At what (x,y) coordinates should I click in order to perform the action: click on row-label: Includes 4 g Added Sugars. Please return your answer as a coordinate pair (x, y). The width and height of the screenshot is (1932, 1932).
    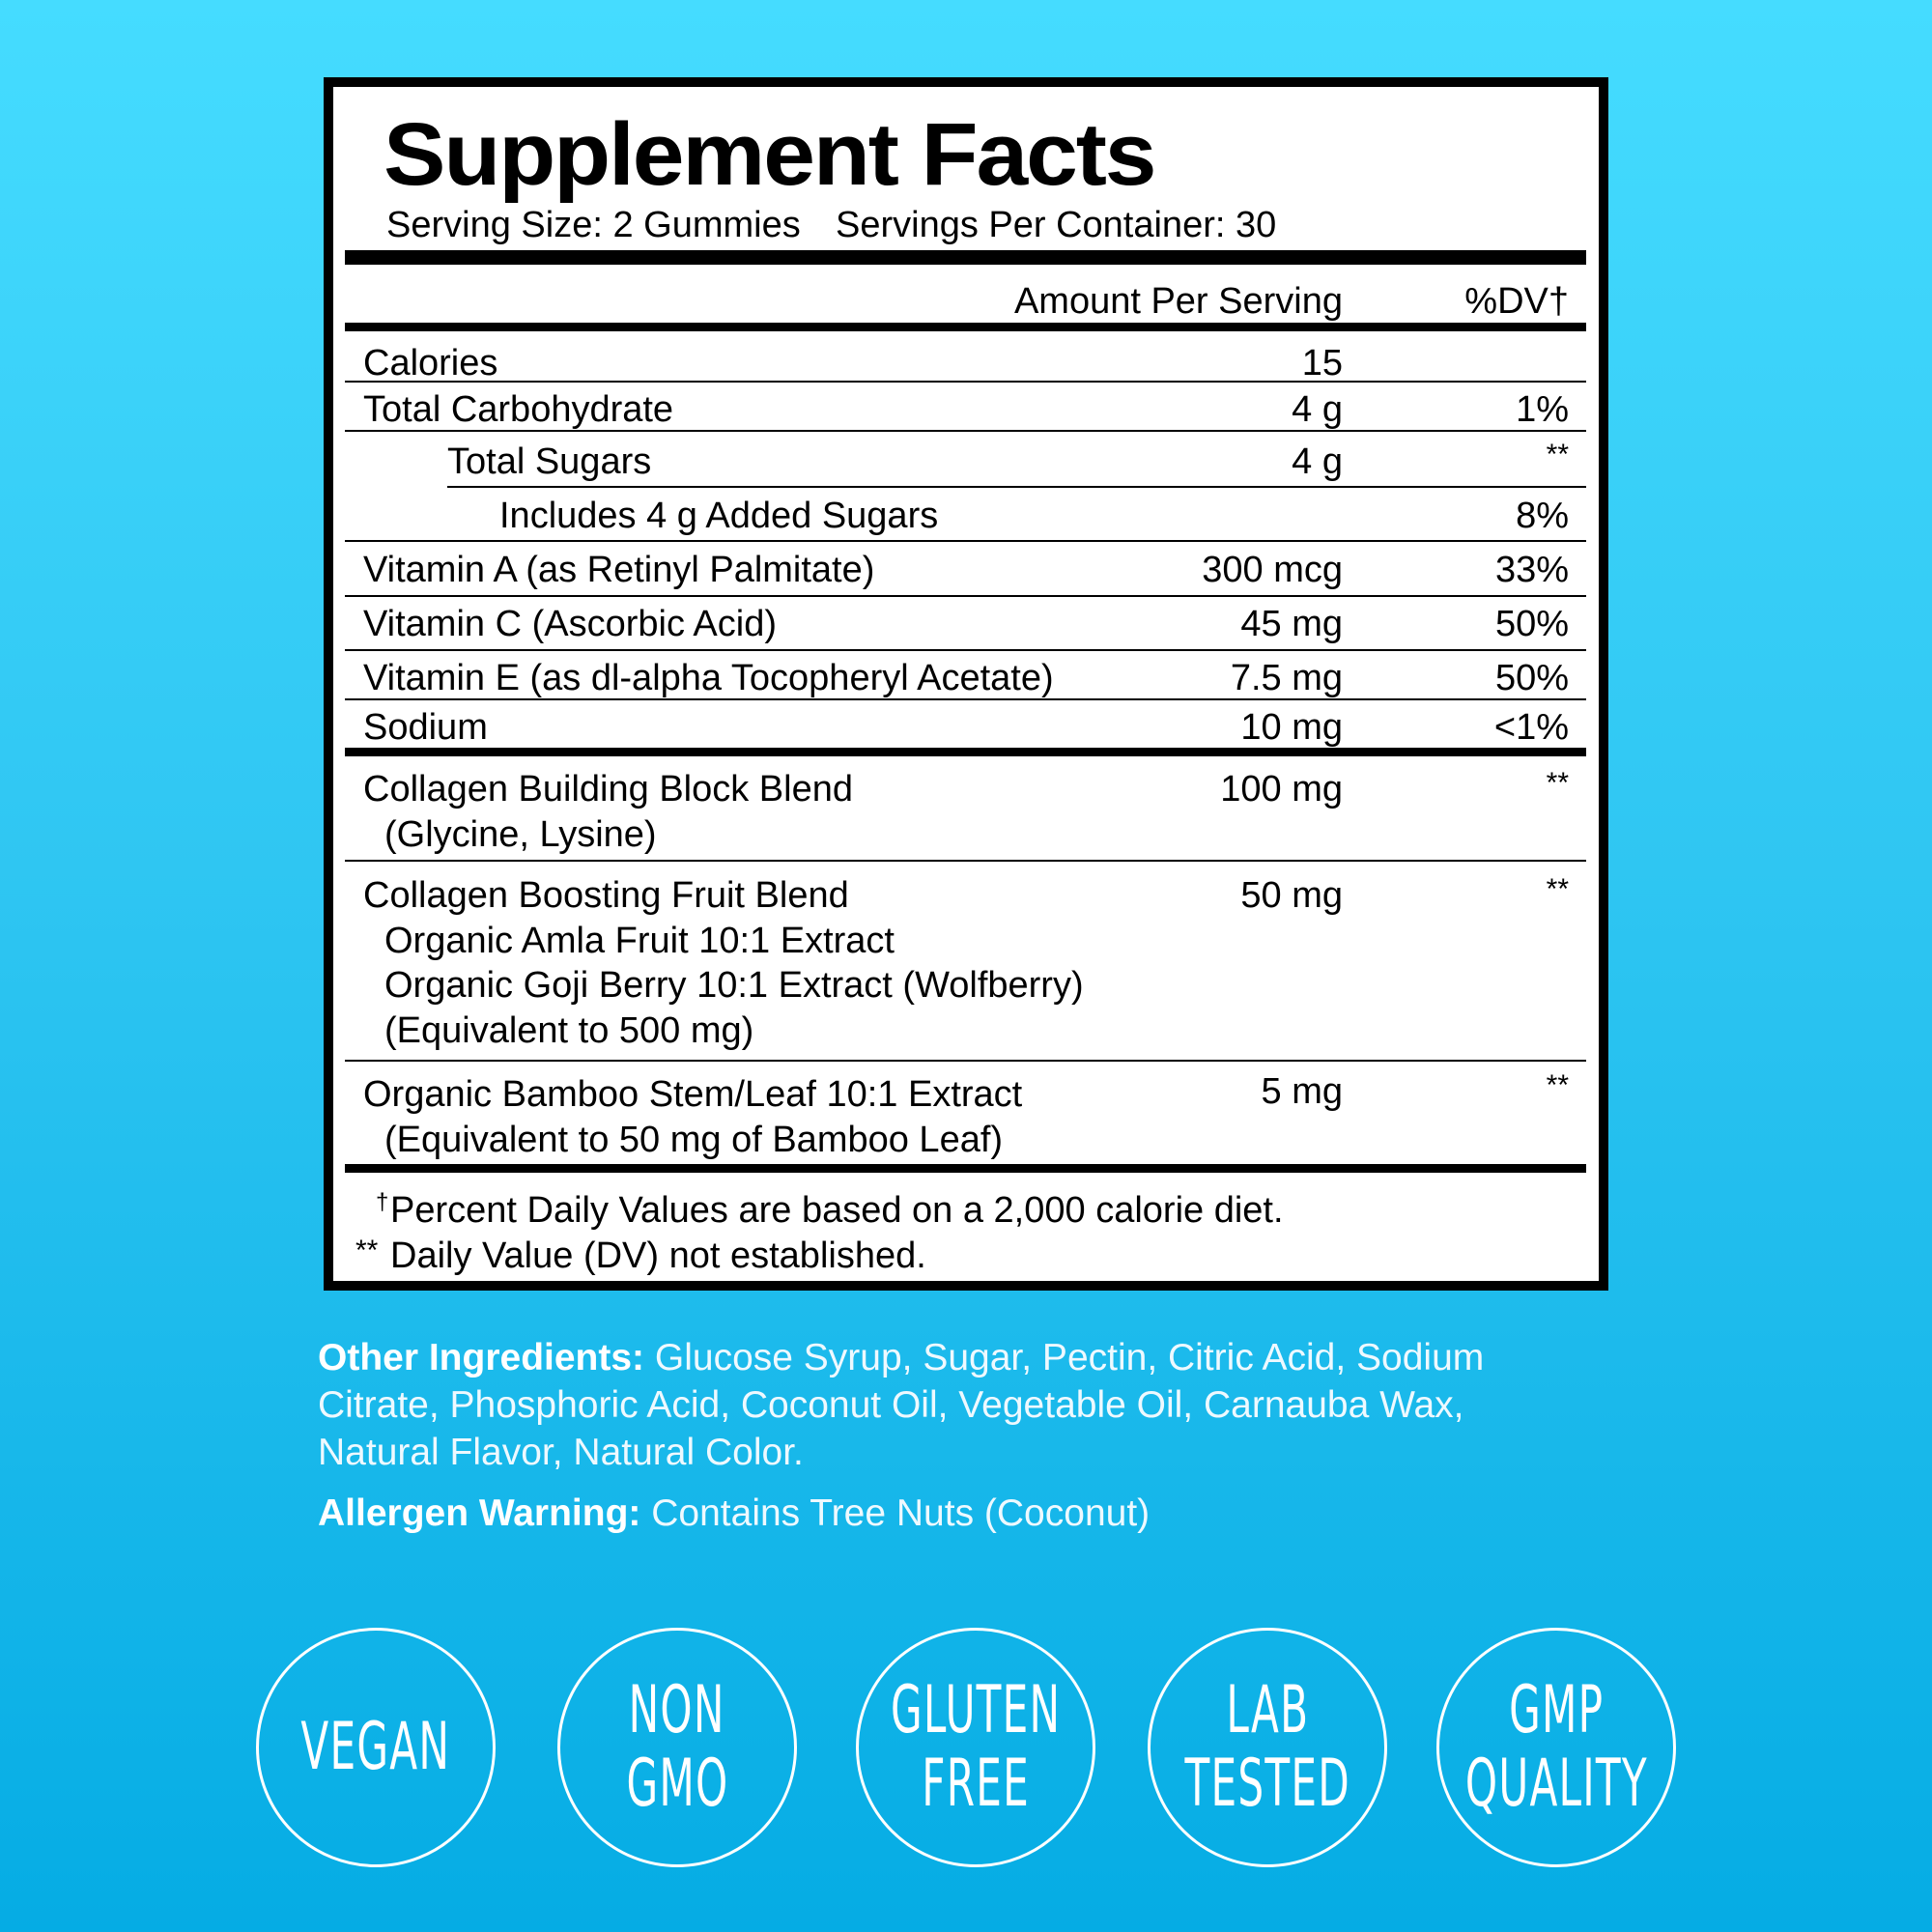
    Looking at the image, I should click on (719, 516).